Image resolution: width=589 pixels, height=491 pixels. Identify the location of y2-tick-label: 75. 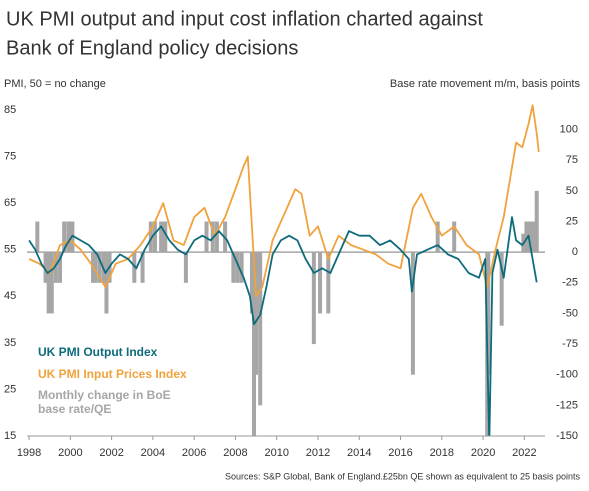
(572, 160).